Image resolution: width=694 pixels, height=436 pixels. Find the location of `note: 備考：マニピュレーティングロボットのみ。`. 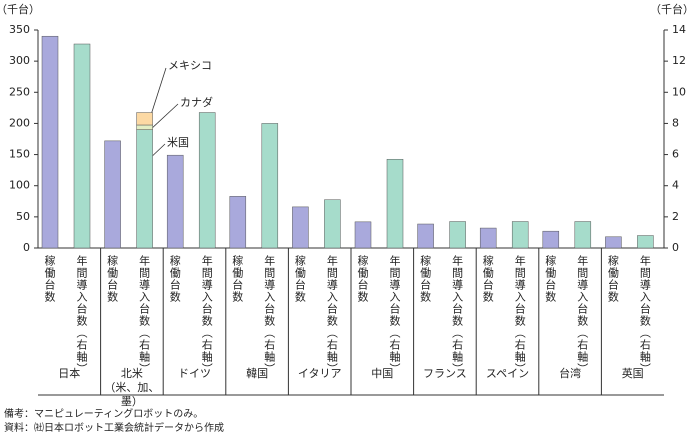

note: 備考：マニピュレーティングロボットのみ。 is located at coordinates (104, 414).